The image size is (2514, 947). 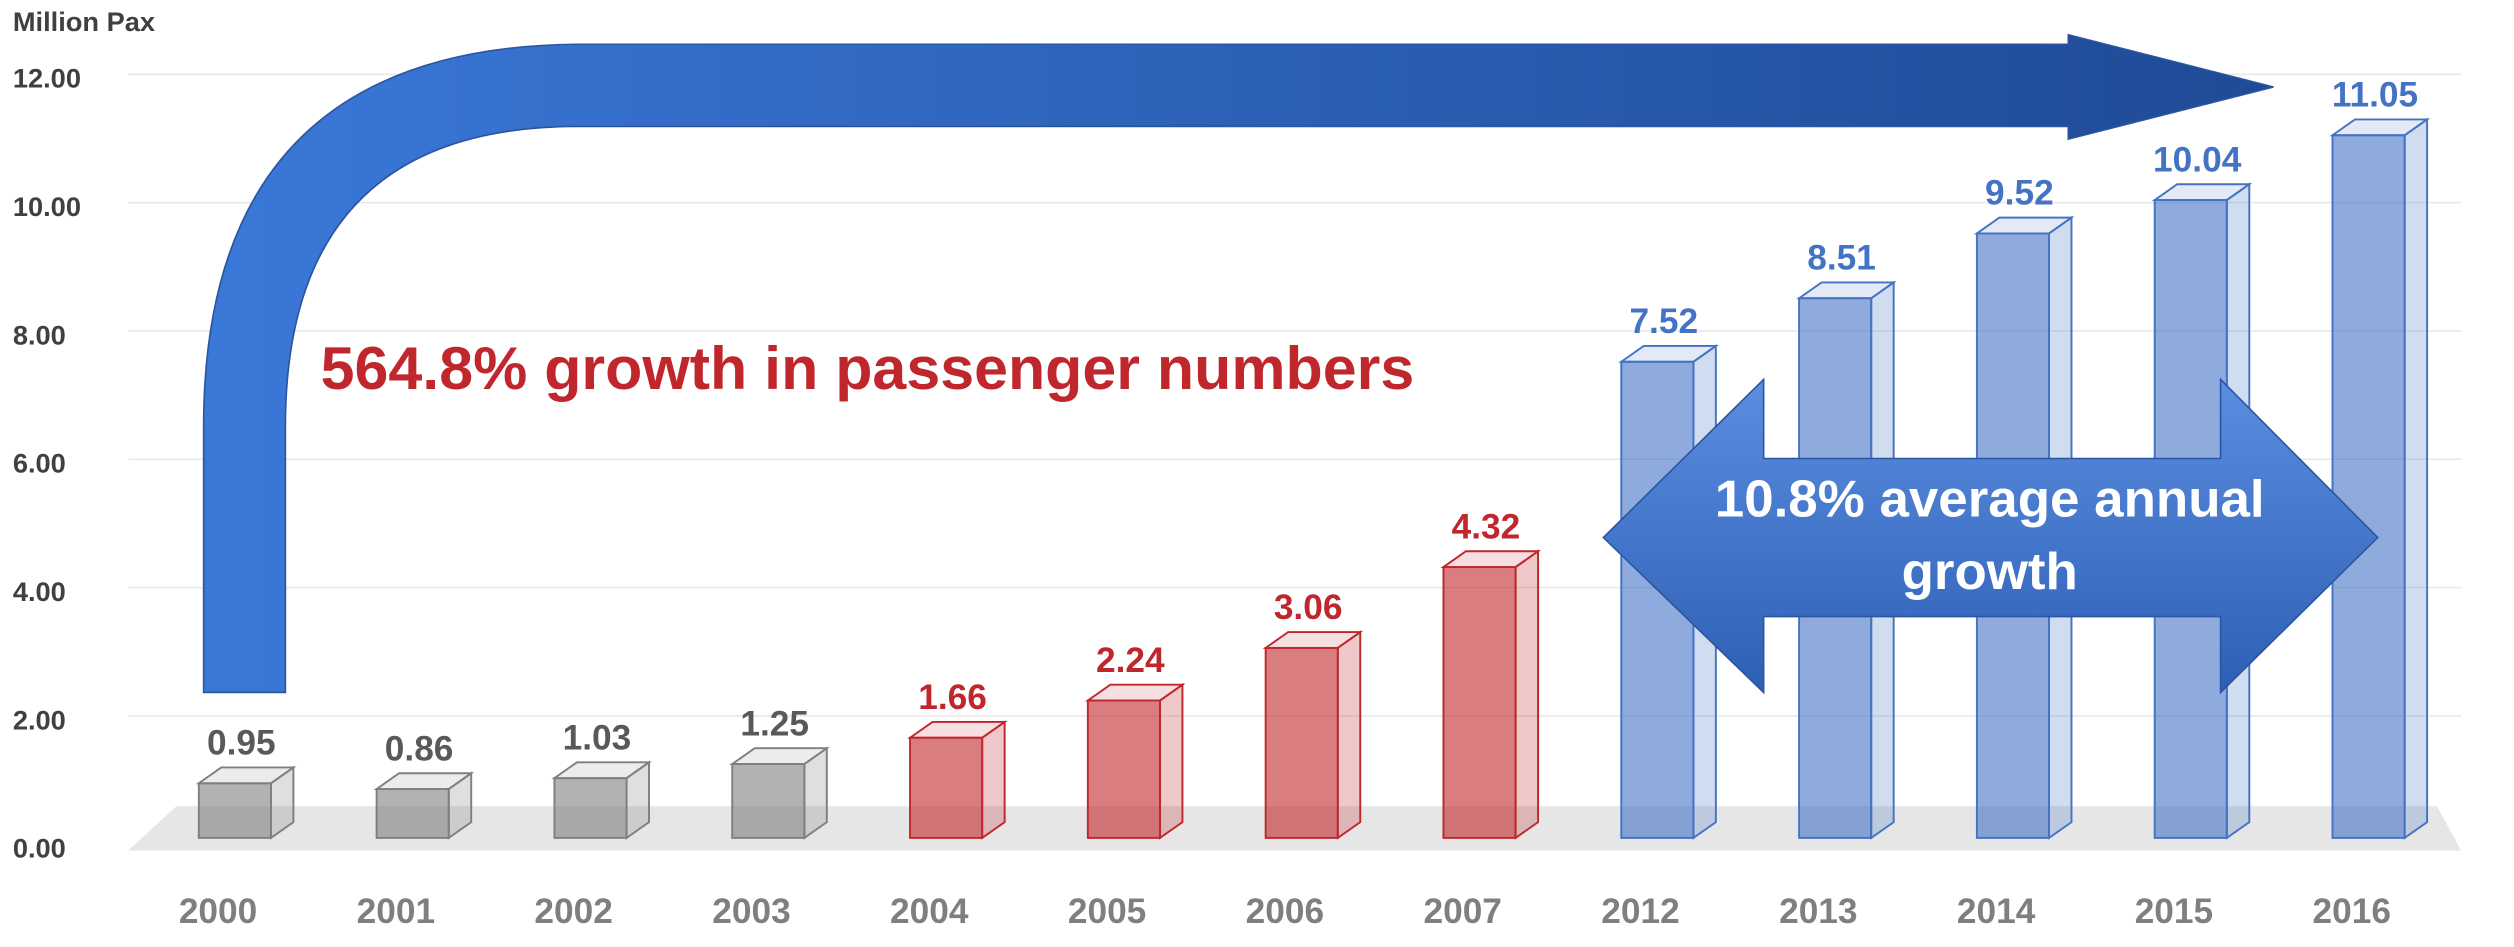 What do you see at coordinates (1663, 321) in the screenshot?
I see `value-label: 7.52` at bounding box center [1663, 321].